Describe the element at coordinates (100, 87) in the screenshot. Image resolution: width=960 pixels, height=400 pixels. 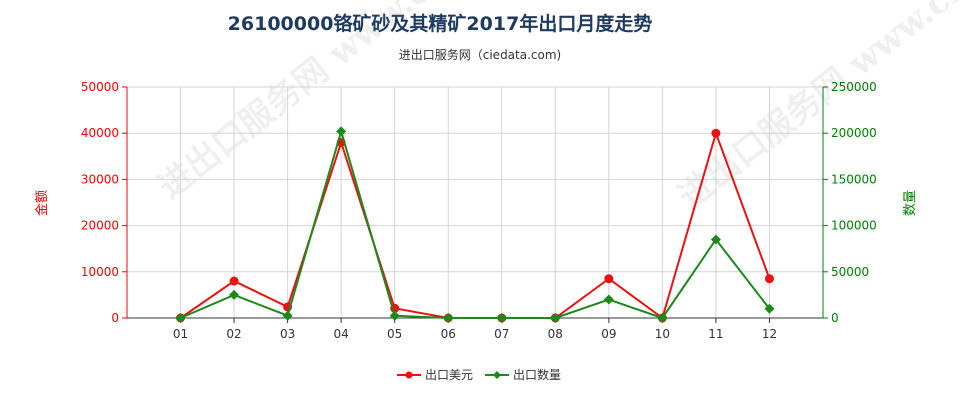
I see `left-tick-label: 50000` at that location.